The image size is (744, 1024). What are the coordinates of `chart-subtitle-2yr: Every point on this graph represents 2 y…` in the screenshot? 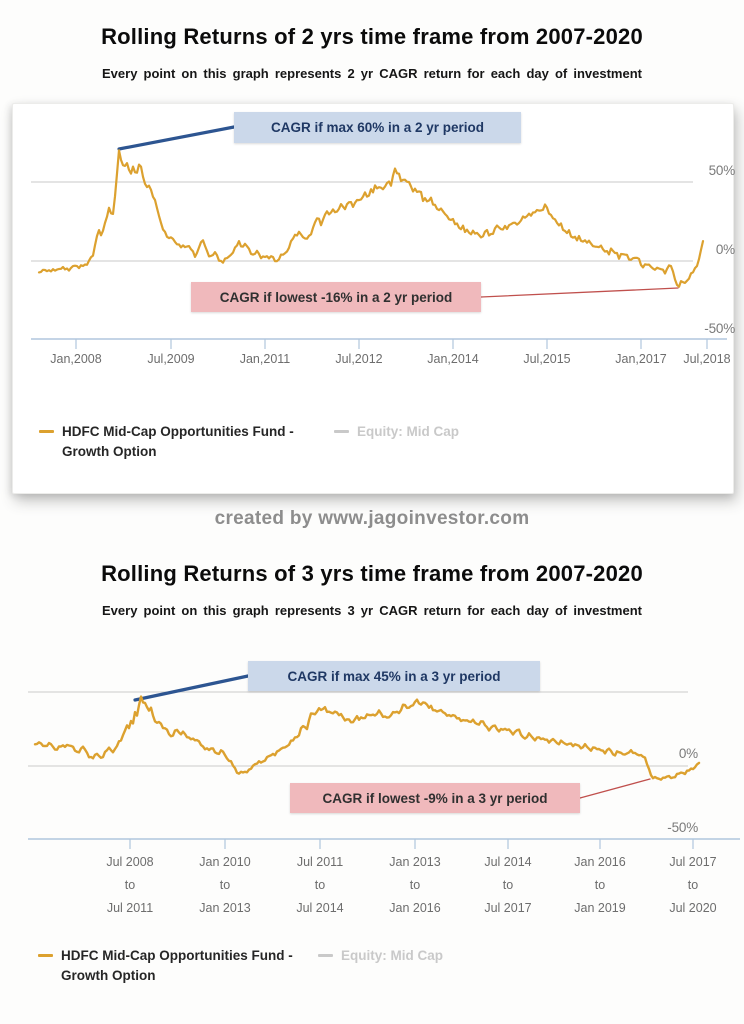 It's located at (372, 73).